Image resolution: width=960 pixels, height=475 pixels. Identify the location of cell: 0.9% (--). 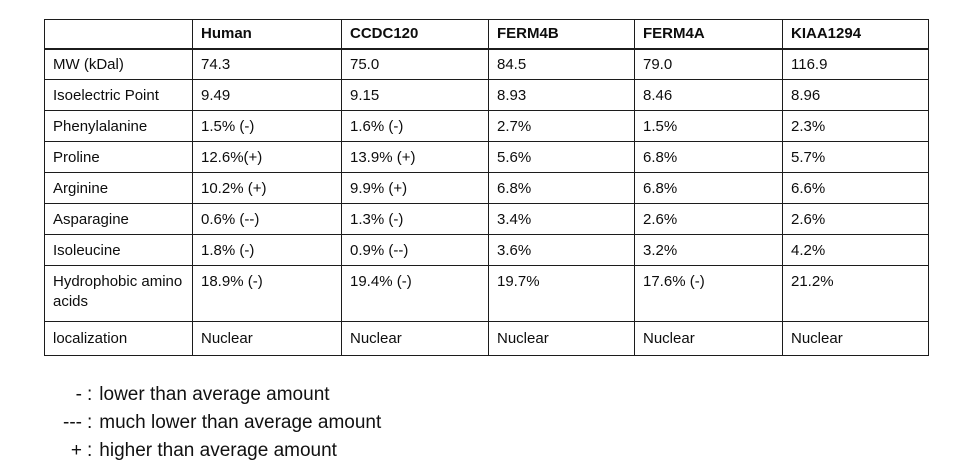
(415, 250).